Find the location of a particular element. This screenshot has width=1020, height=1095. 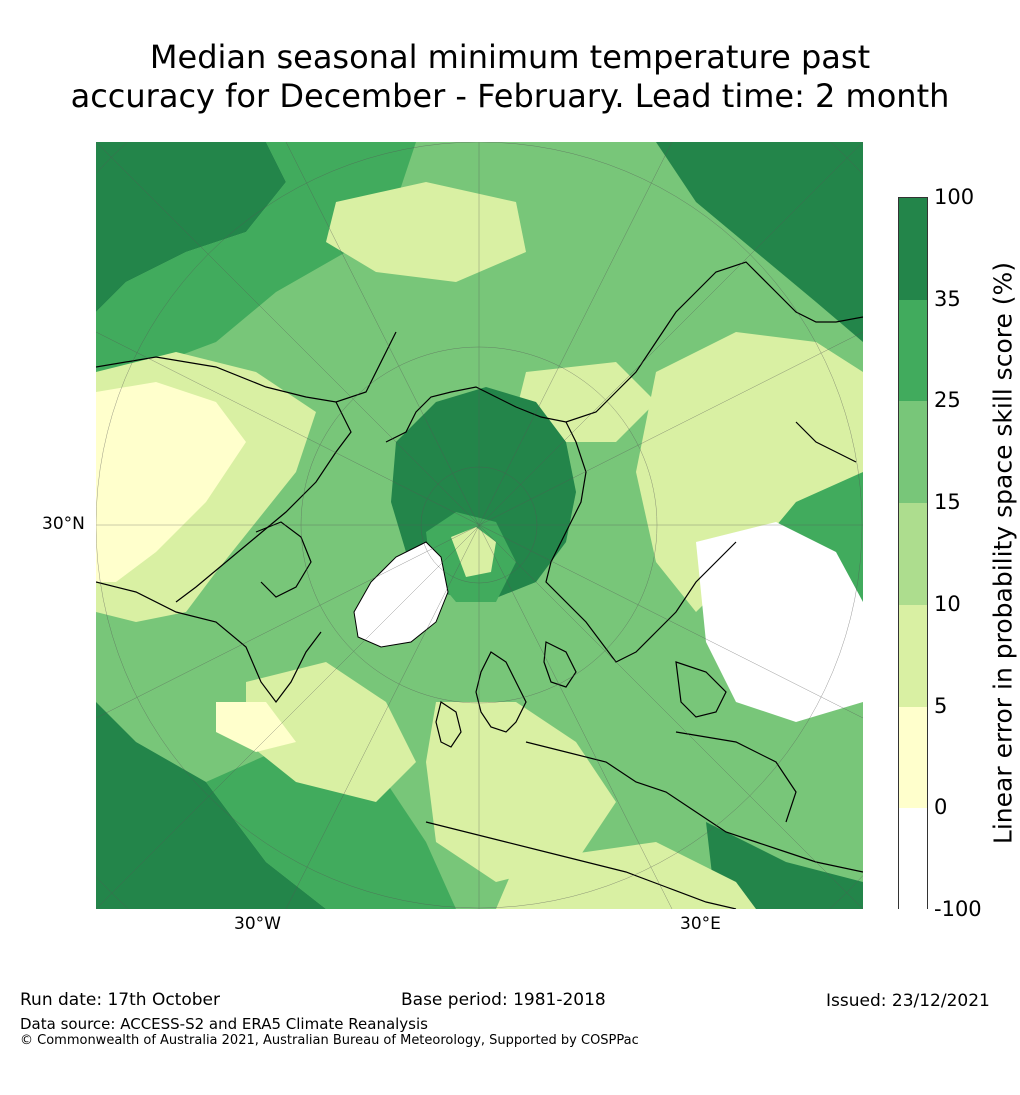

region-southeast-high-skill is located at coordinates (784, 865).